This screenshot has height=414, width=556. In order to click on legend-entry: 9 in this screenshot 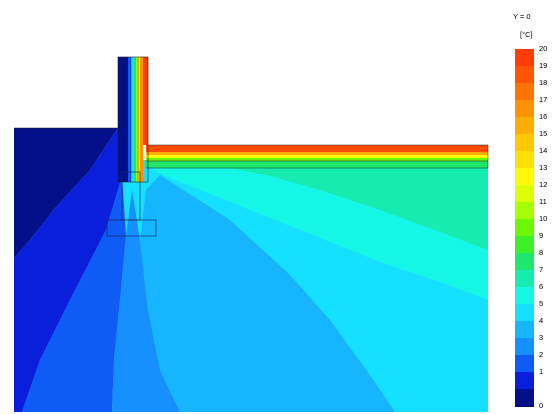, I will do `click(535, 243)`.